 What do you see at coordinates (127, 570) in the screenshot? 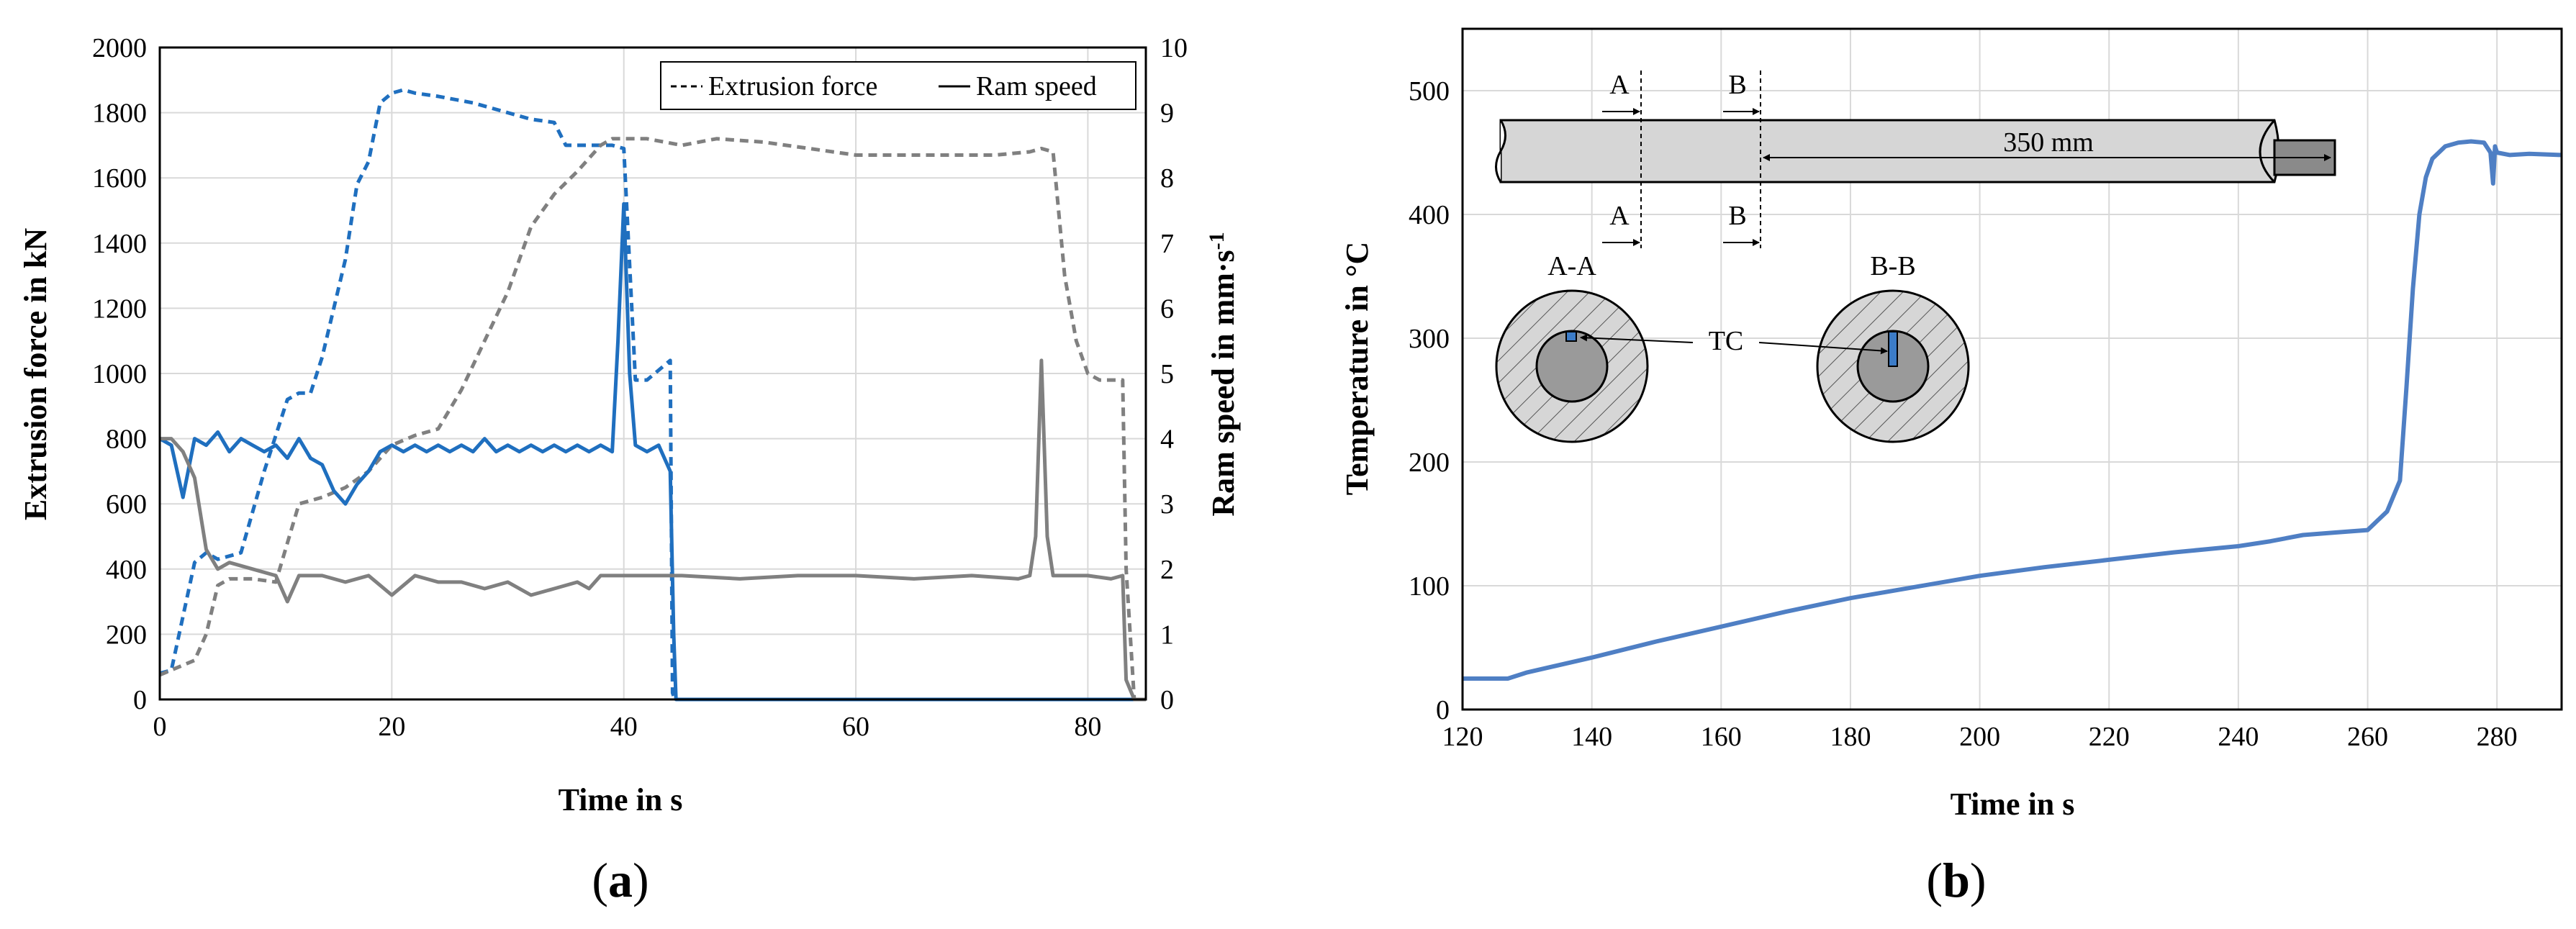
I see `chart-a-y-tick-label-left: 400` at bounding box center [127, 570].